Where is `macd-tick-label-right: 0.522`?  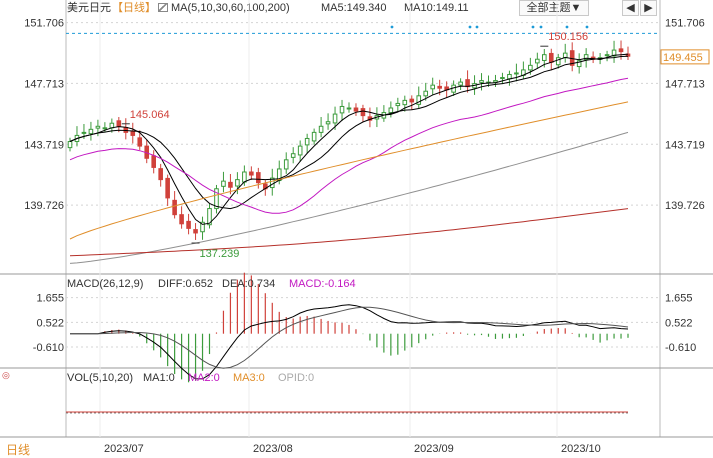 macd-tick-label-right: 0.522 is located at coordinates (679, 323).